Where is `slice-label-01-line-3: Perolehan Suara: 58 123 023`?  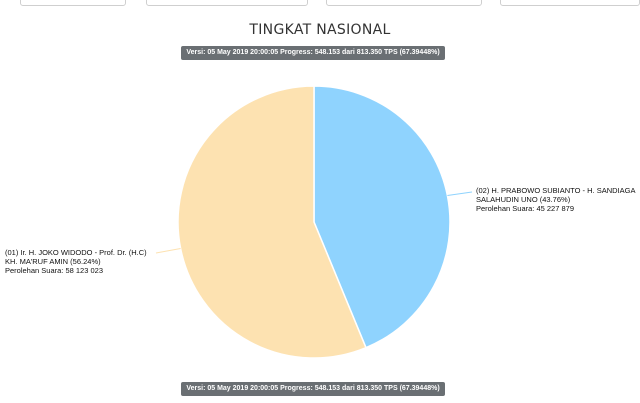 slice-label-01-line-3: Perolehan Suara: 58 123 023 is located at coordinates (54, 270).